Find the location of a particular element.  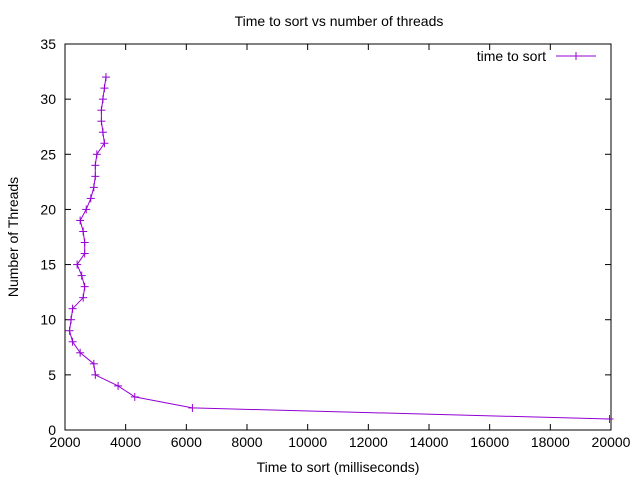

x-tick-label: 6000 is located at coordinates (186, 442).